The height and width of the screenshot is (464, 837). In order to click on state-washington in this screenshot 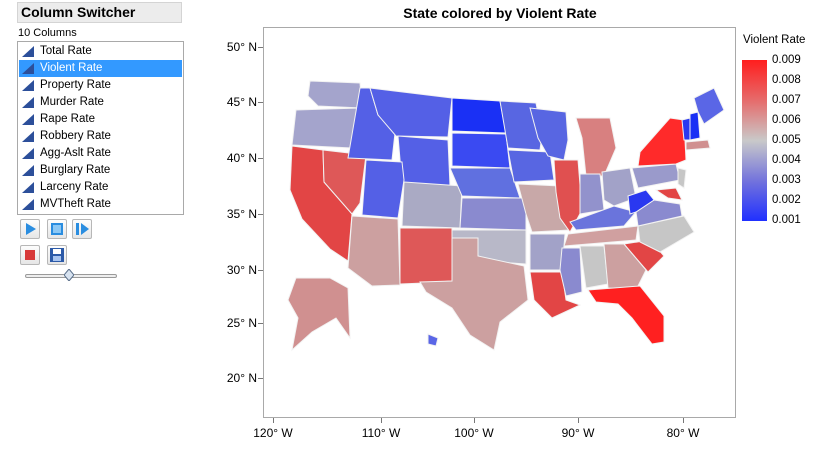, I will do `click(335, 94)`.